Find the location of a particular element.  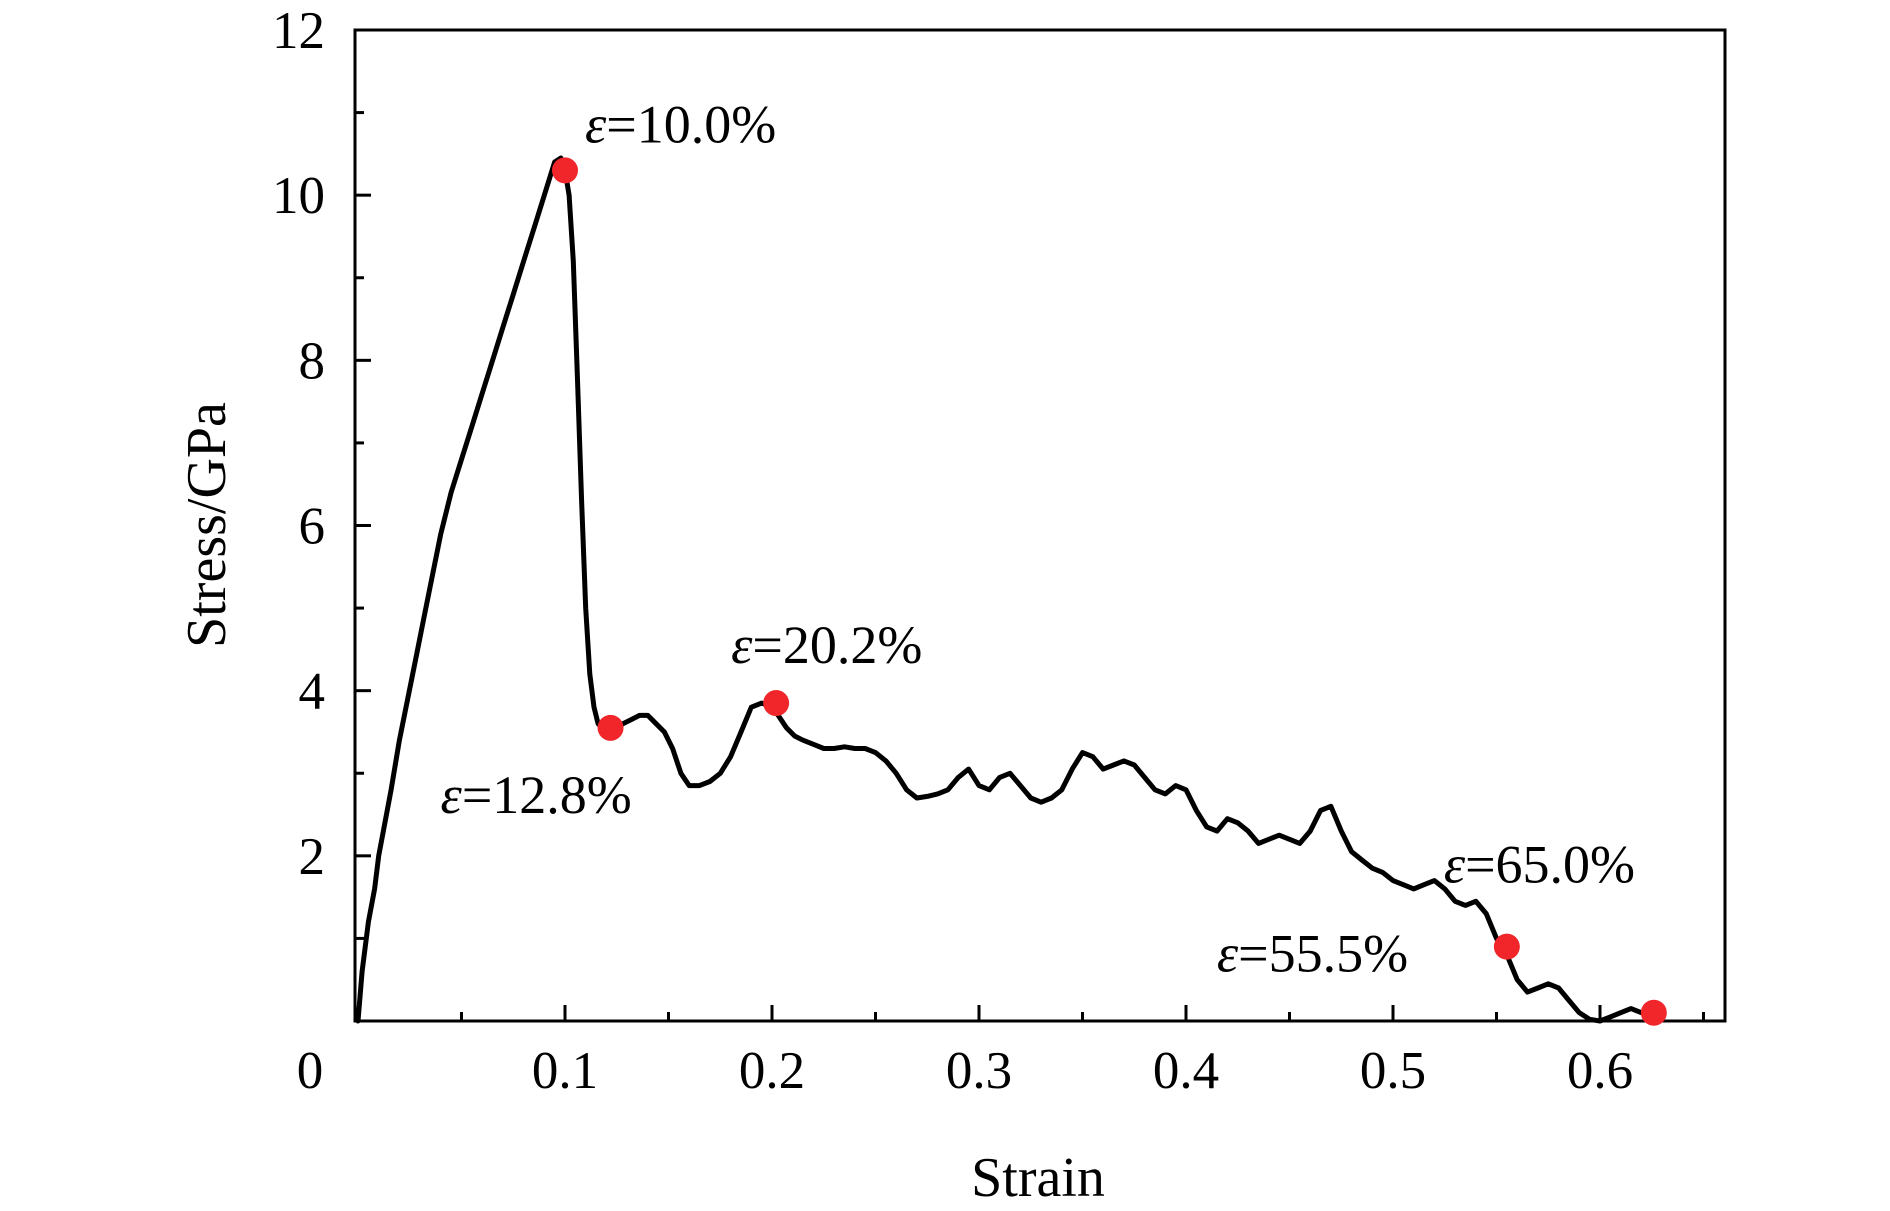

y-tick-label: 6 is located at coordinates (312, 527).